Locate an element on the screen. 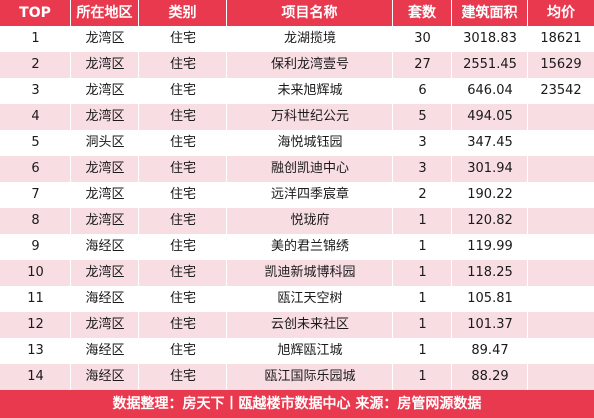 This screenshot has width=594, height=418. table-row: 12 龙湾区 住宅 云创未来社区 1 101.37 is located at coordinates (297, 325).